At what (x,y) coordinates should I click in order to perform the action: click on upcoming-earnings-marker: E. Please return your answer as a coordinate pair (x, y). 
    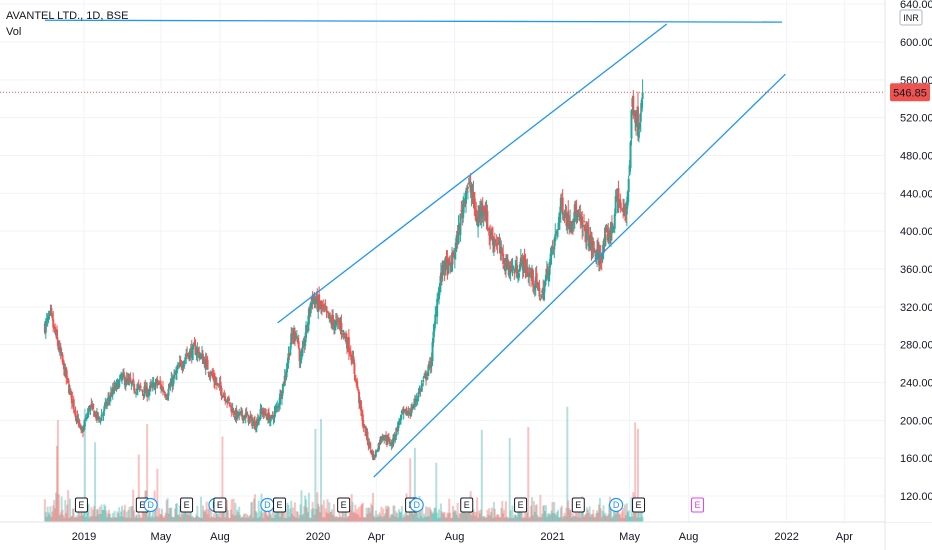
    Looking at the image, I should click on (698, 505).